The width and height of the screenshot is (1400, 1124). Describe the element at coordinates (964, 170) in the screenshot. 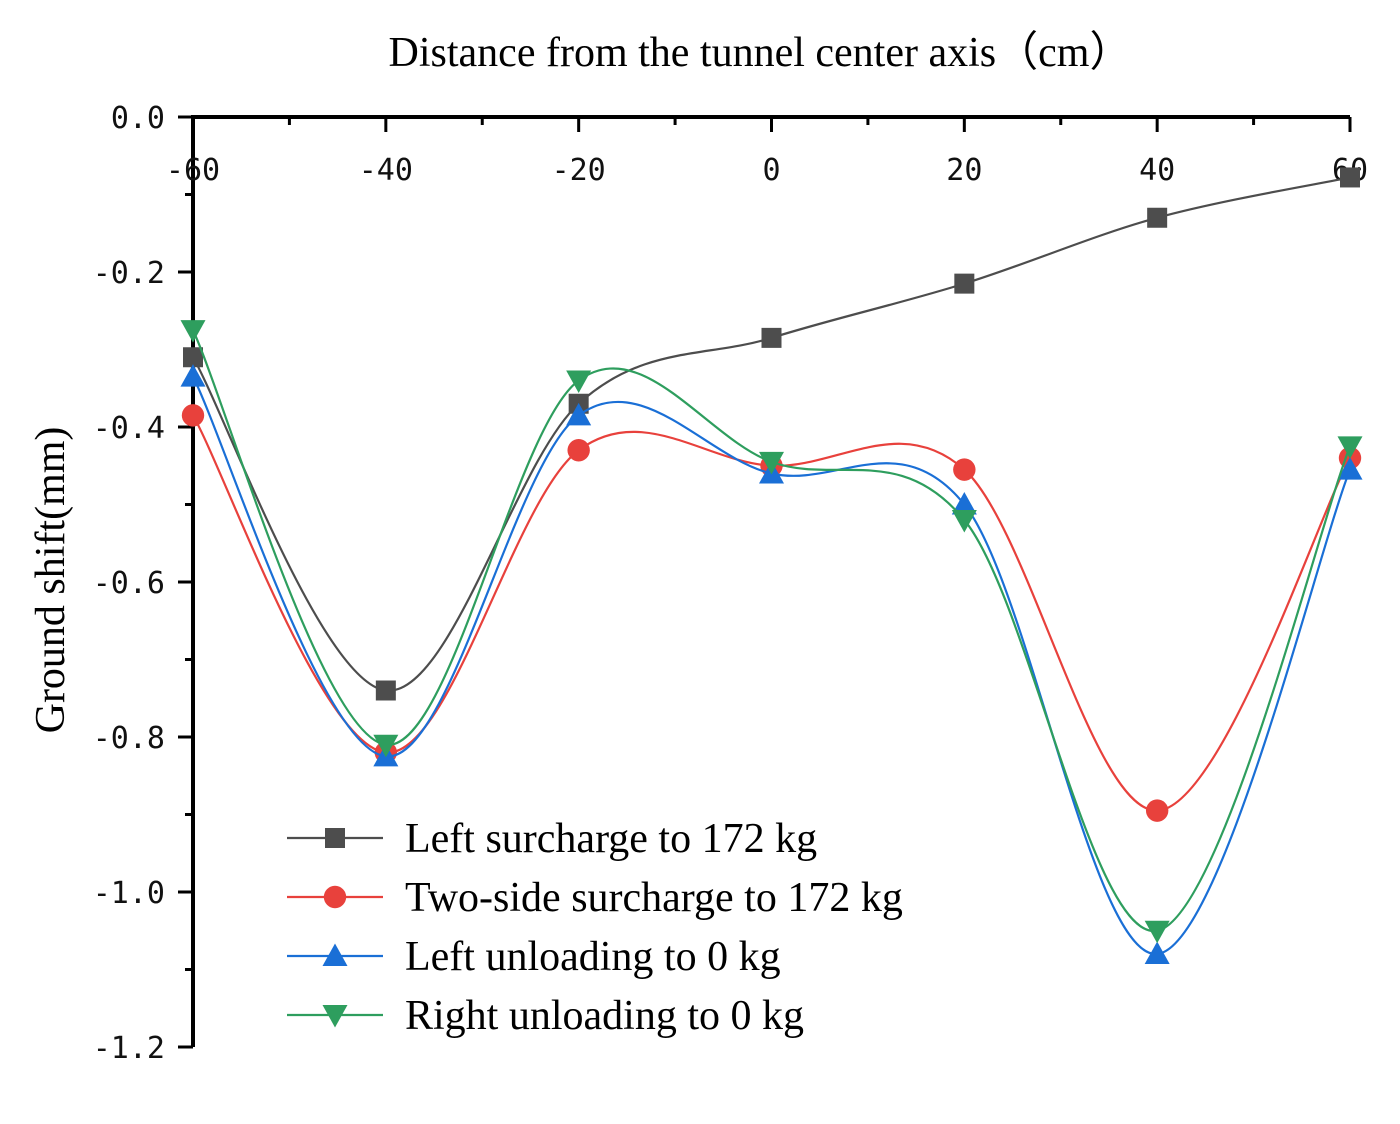

I see `x-tick-label: 20` at that location.